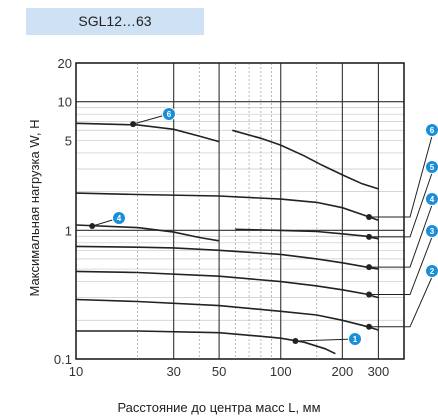  I want to click on series-2-line, so click(227, 314).